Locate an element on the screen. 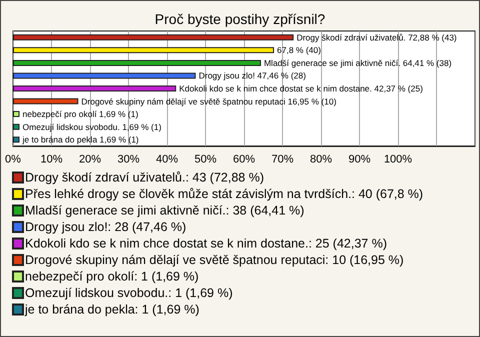 The width and height of the screenshot is (480, 337). legend-label: Mladší generace se jimi aktivně ničí.: 38 (64,41 %) is located at coordinates (164, 211).